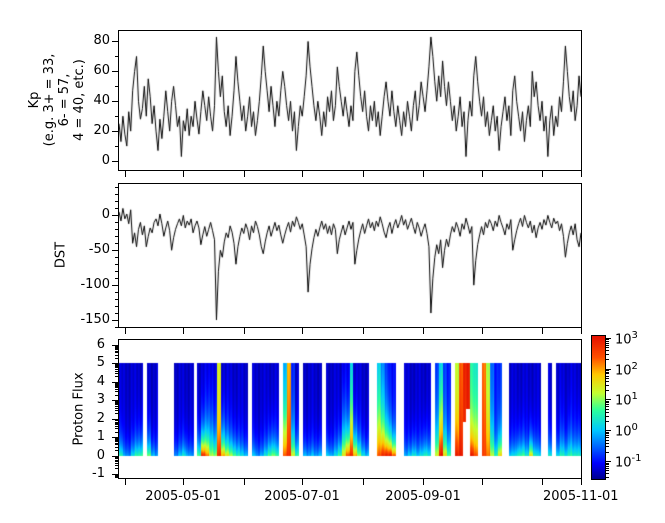  What do you see at coordinates (100, 362) in the screenshot?
I see `y-tick-label: 5` at bounding box center [100, 362].